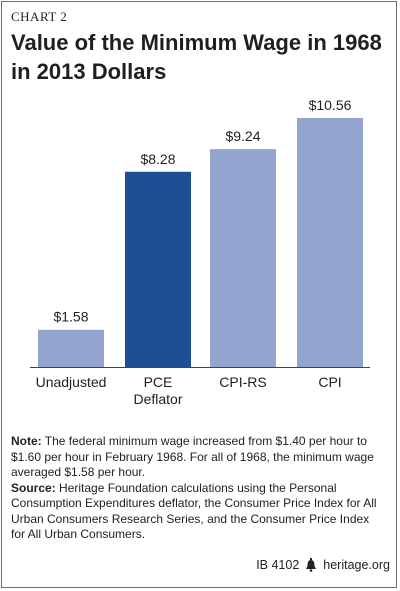 The height and width of the screenshot is (591, 400). I want to click on bar-value-label-2: $9.24, so click(242, 136).